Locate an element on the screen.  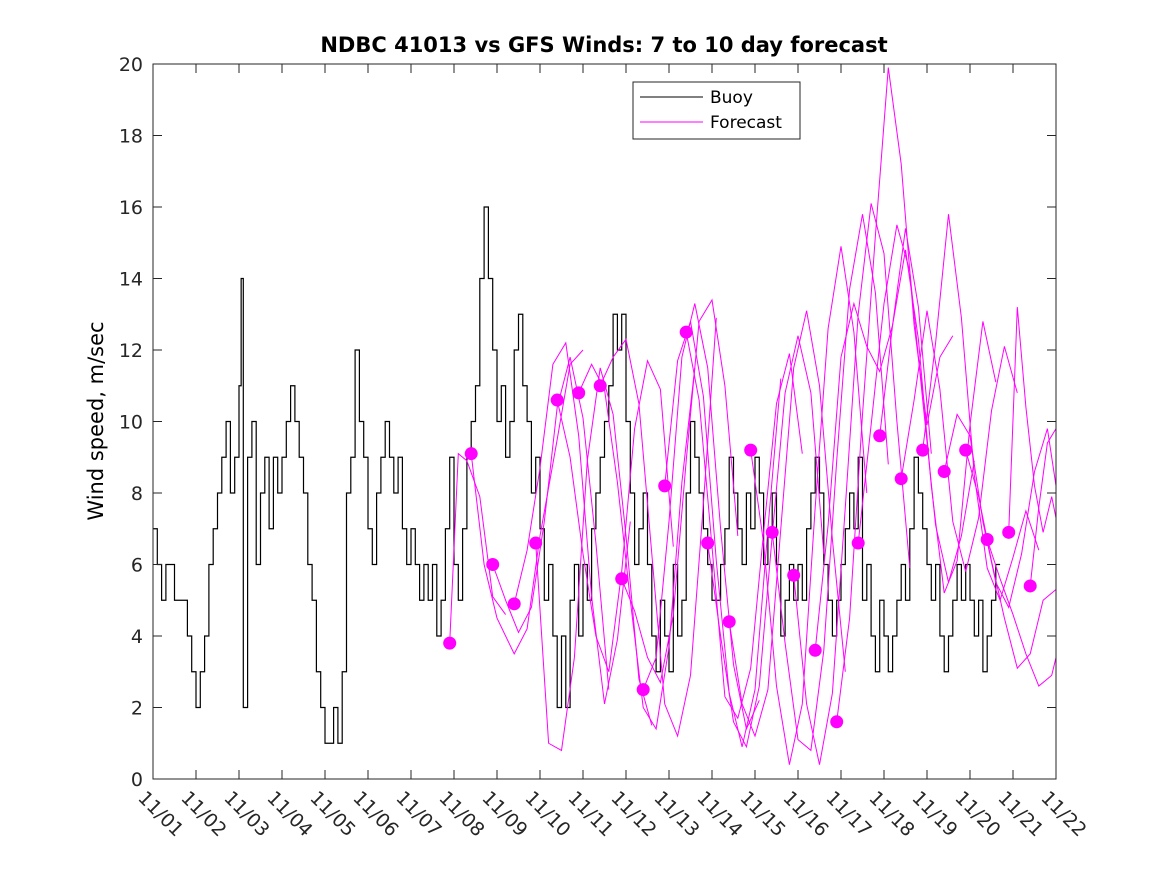
y-tick-label: 0 is located at coordinates (137, 780).